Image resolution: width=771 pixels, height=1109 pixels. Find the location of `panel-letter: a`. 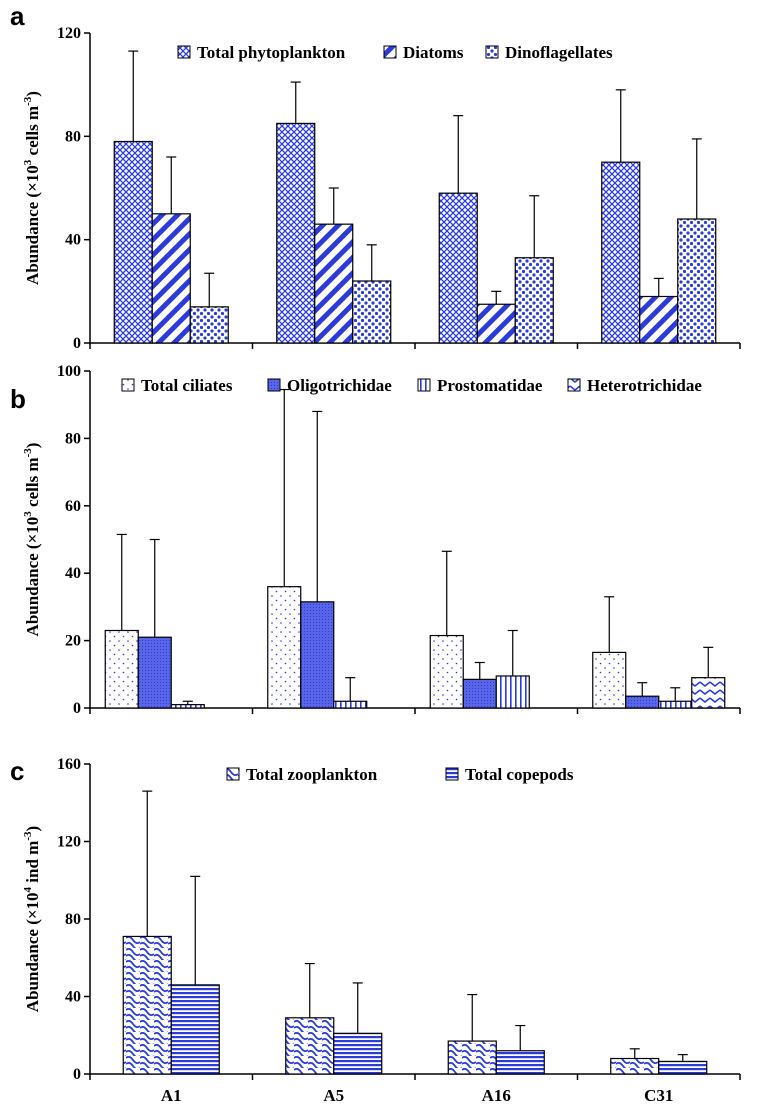

panel-letter: a is located at coordinates (17, 16).